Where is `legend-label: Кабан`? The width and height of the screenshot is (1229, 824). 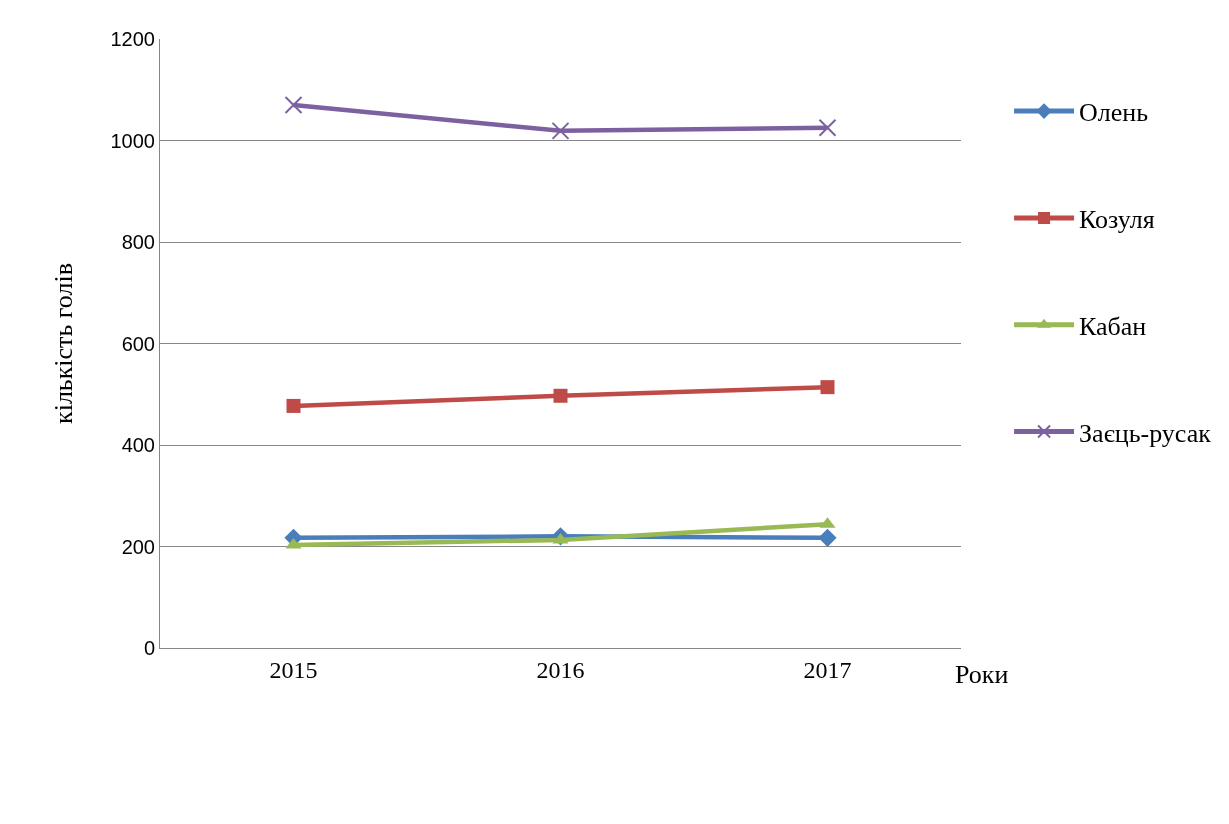 legend-label: Кабан is located at coordinates (1113, 326).